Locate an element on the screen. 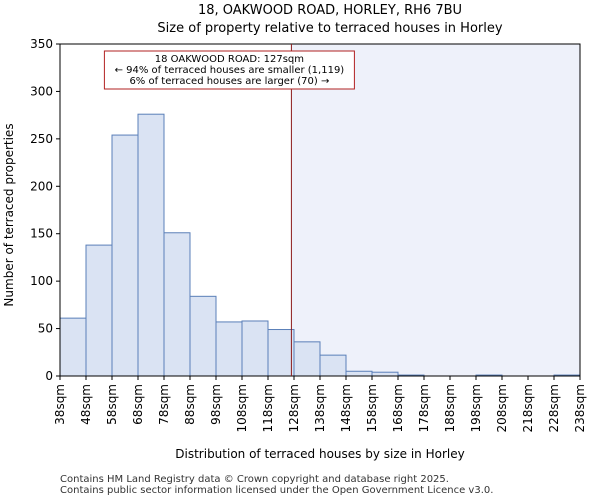 This screenshot has height=500, width=600. x-tick-label: 88sqm is located at coordinates (190, 404).